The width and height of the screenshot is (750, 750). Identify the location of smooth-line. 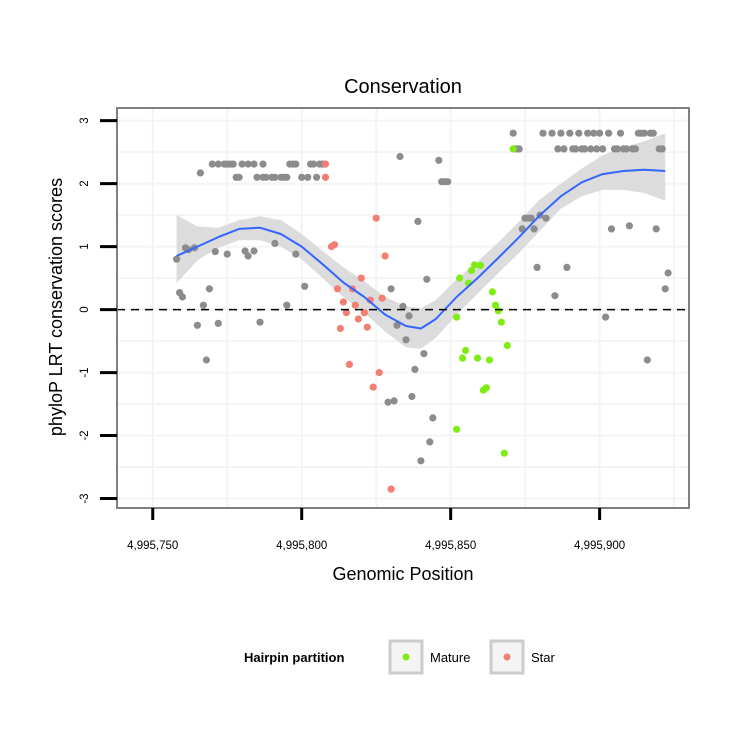
(421, 249).